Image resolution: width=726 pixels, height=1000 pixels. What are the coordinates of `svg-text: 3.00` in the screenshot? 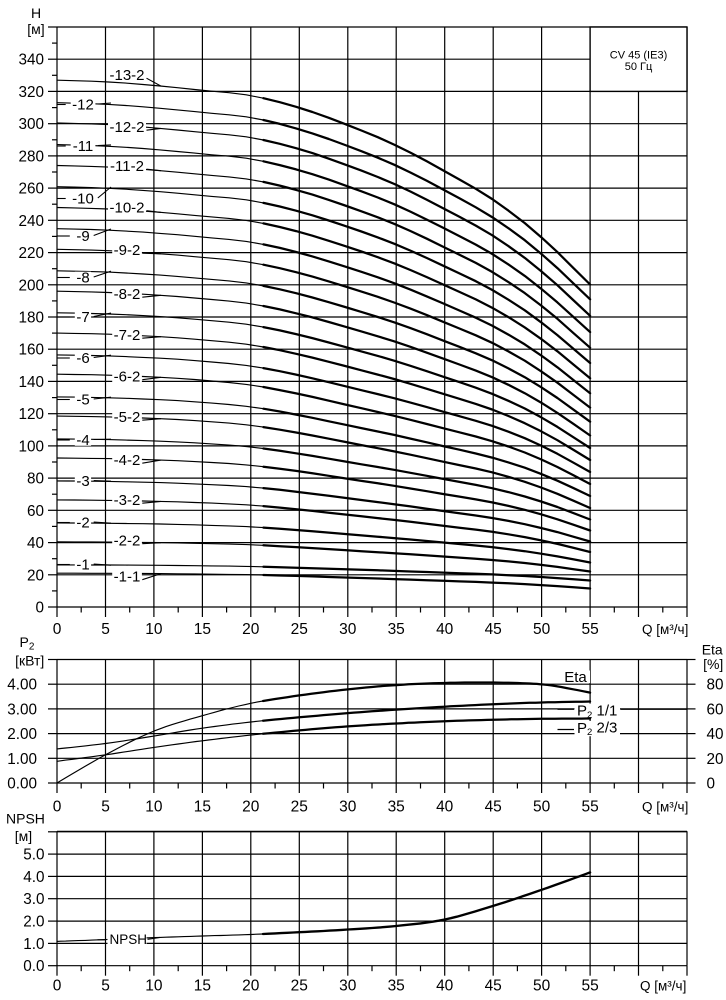 It's located at (22, 709).